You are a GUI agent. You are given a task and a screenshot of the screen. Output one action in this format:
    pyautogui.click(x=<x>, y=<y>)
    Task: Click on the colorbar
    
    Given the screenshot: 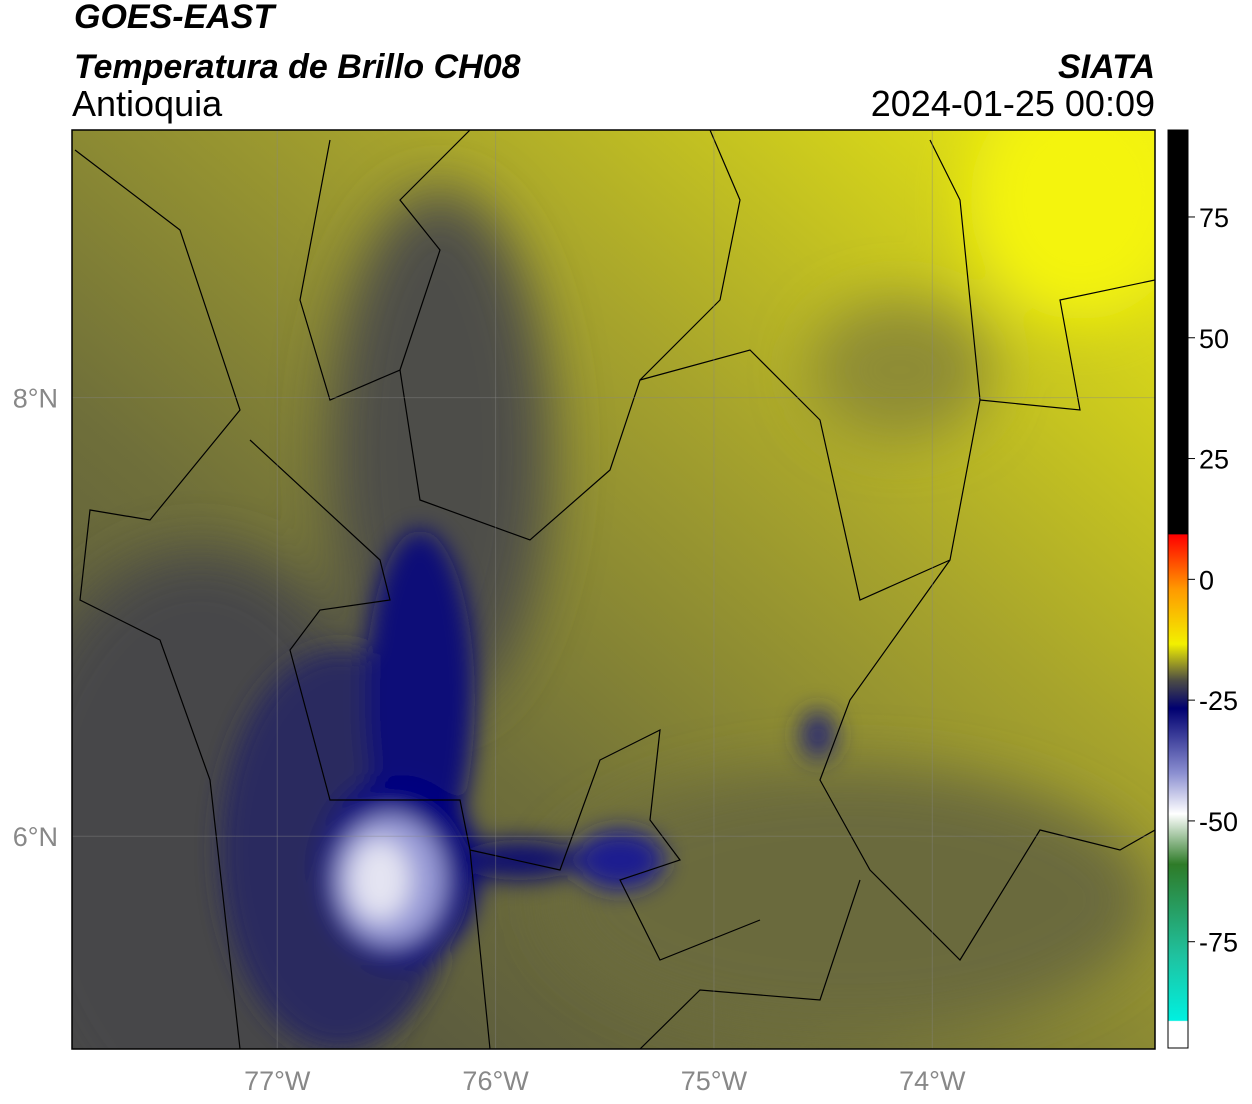 What is the action you would take?
    pyautogui.click(x=1178, y=589)
    